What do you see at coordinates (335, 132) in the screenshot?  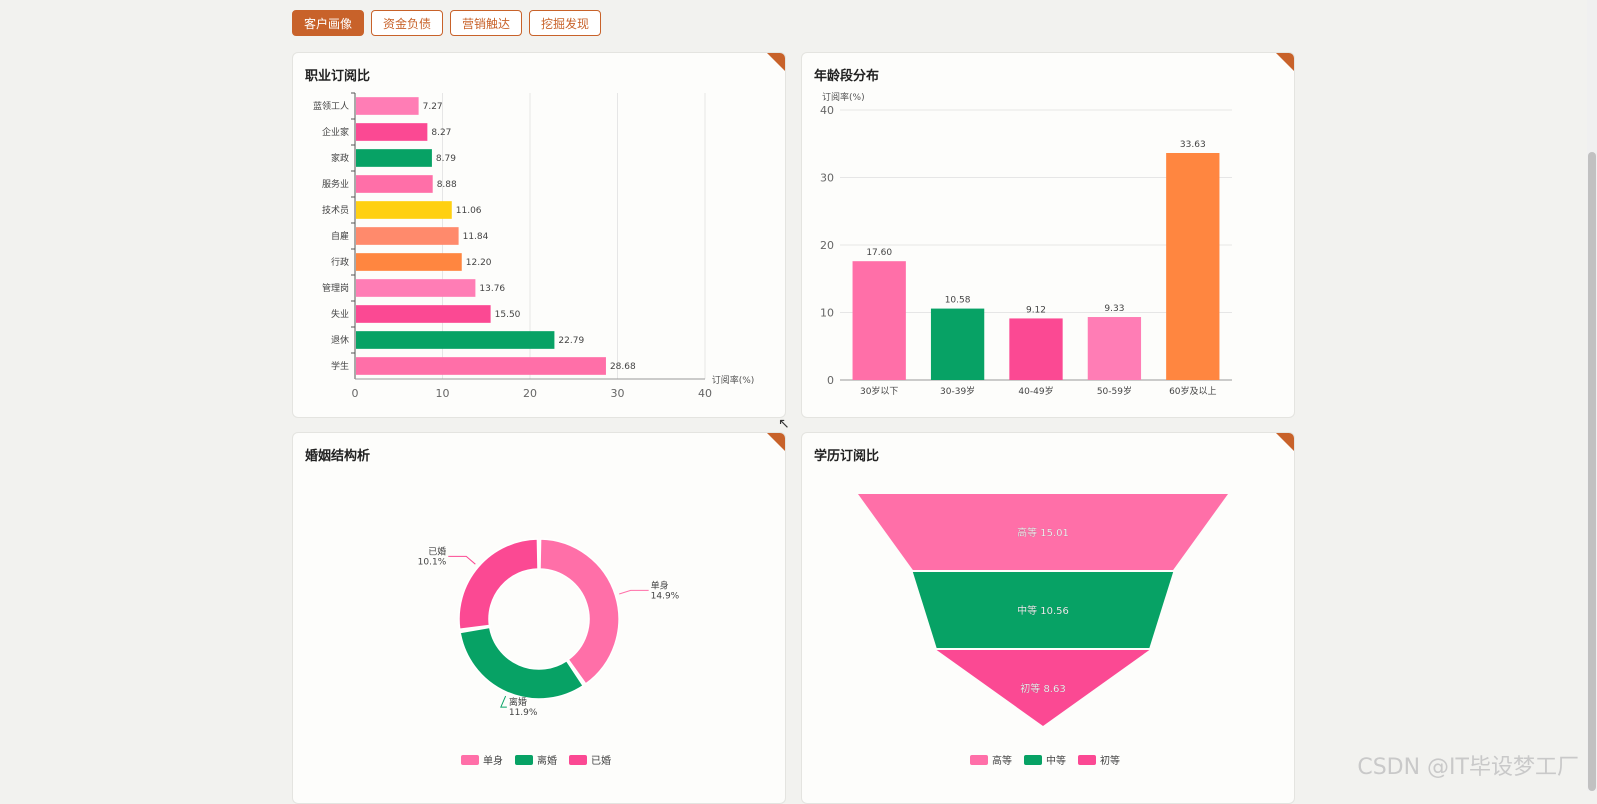 I see `y-category-label: 企业家` at bounding box center [335, 132].